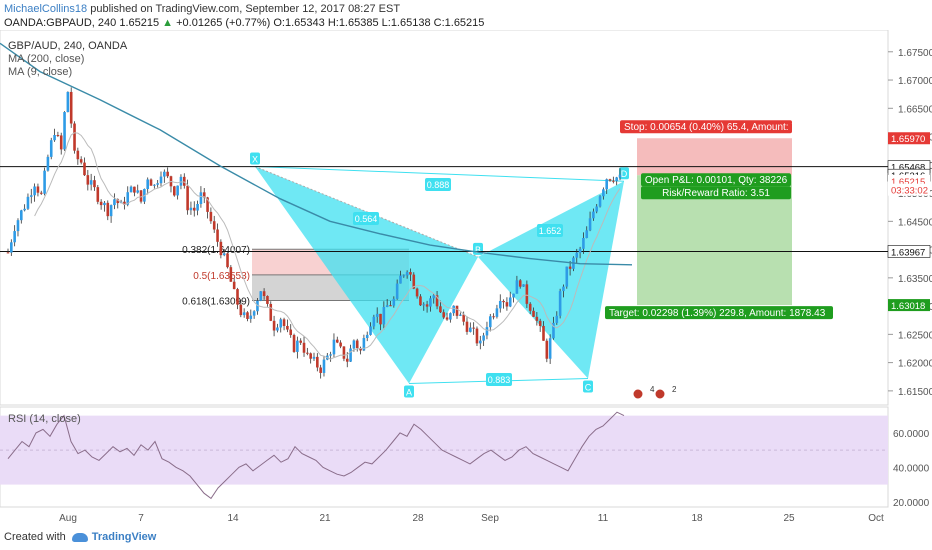 The image size is (932, 550). What do you see at coordinates (908, 168) in the screenshot?
I see `price-axis-label: 1.65468` at bounding box center [908, 168].